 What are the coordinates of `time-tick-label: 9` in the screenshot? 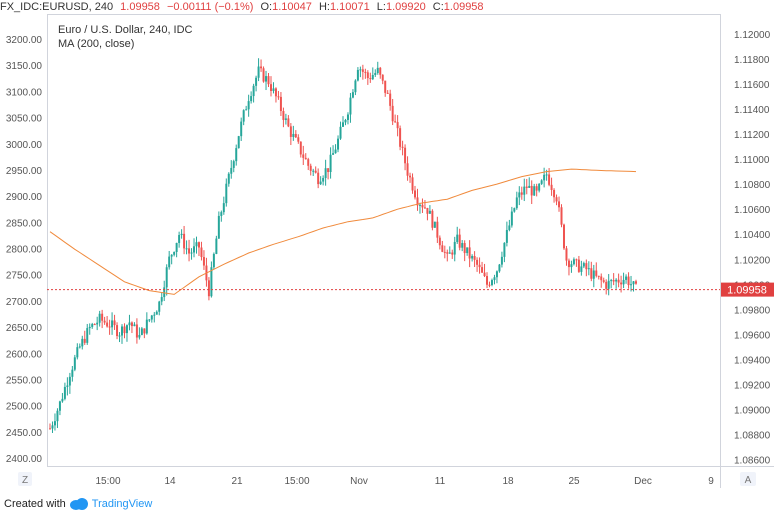 It's located at (711, 481).